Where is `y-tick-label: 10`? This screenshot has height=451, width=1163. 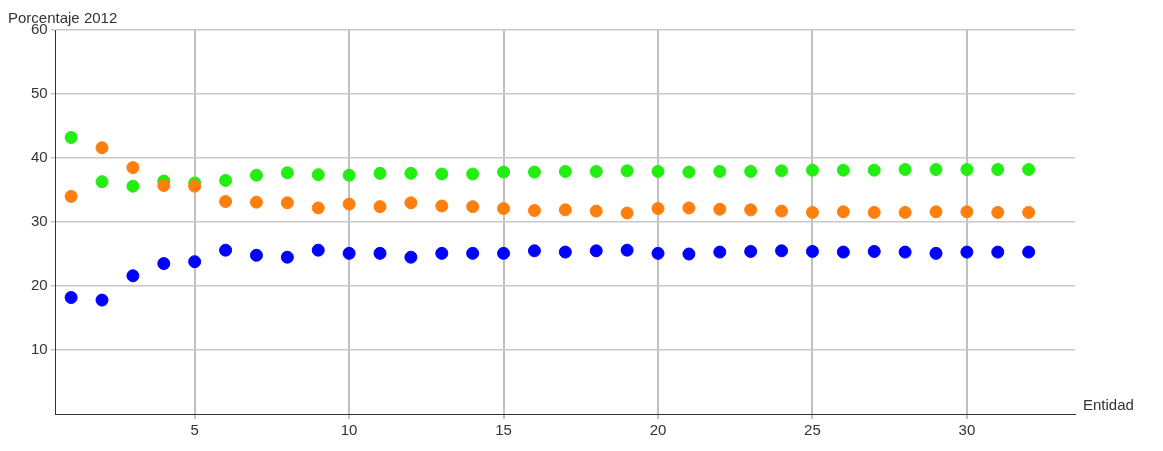 y-tick-label: 10 is located at coordinates (39, 349).